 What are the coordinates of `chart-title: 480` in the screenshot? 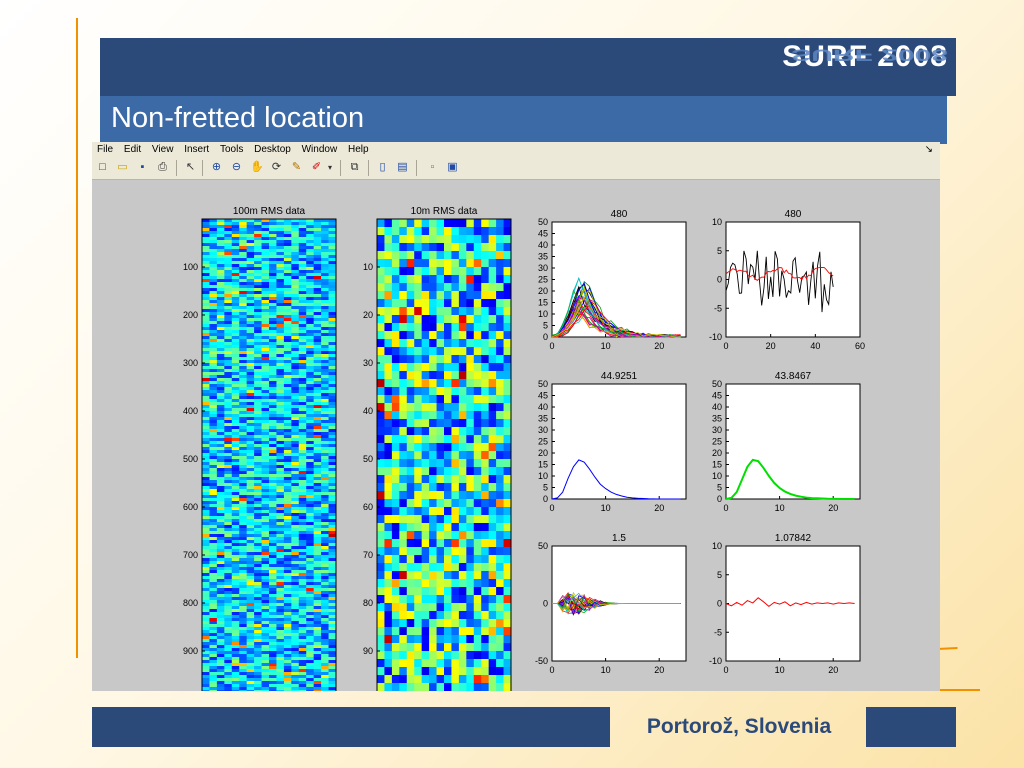 It's located at (793, 214).